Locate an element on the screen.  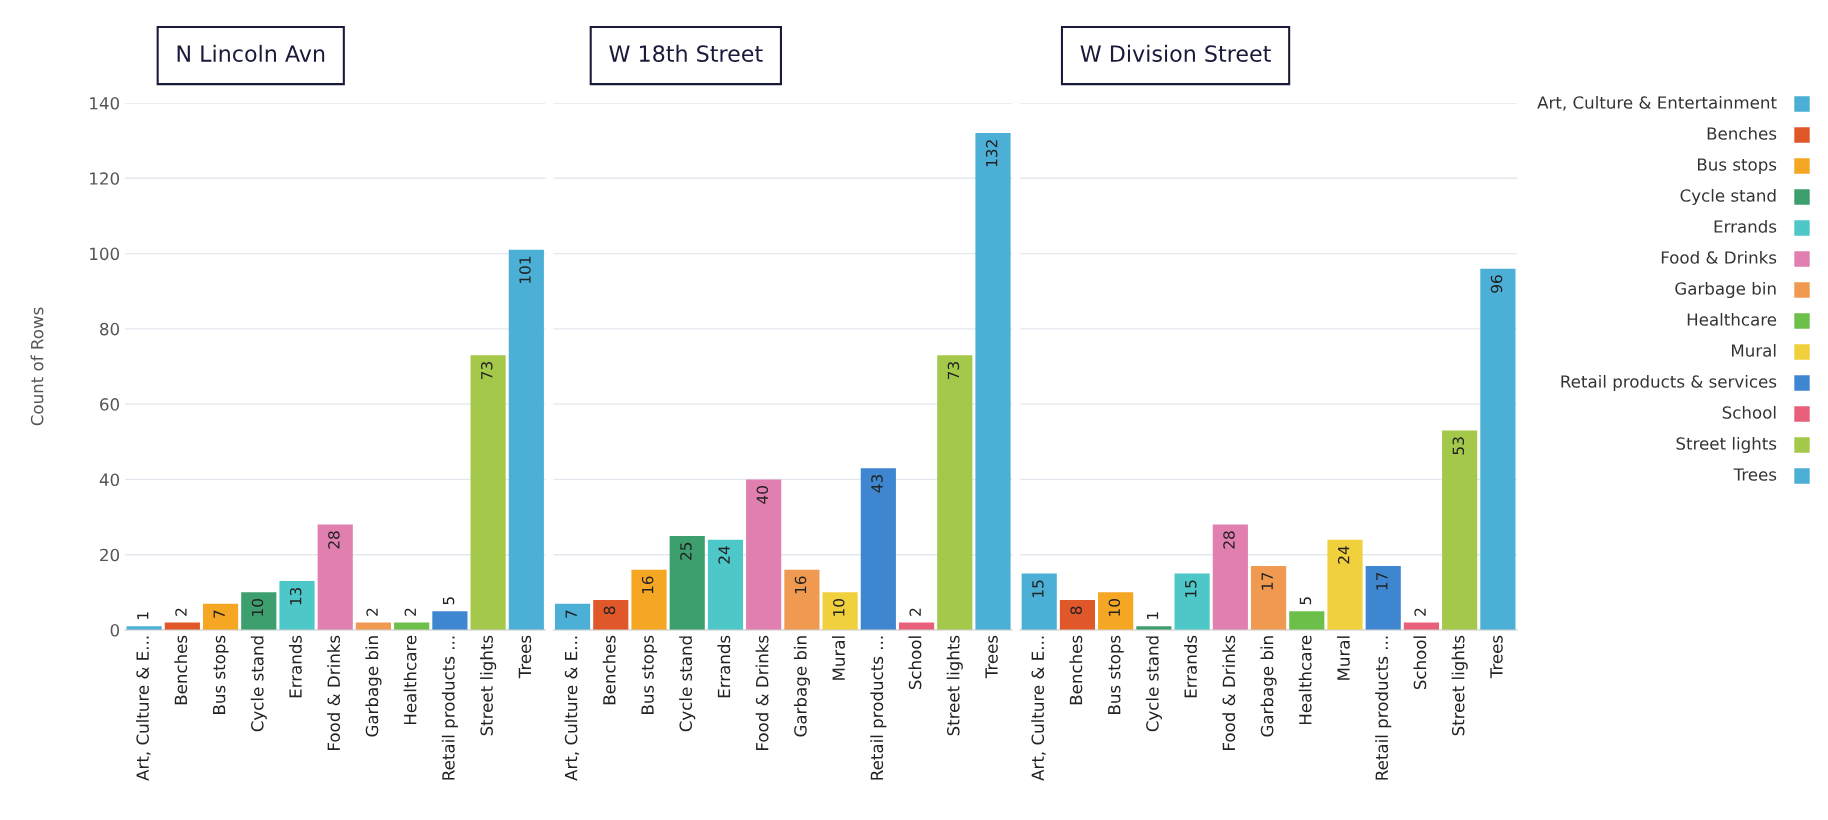
category-label: Healthcare is located at coordinates (1732, 319).